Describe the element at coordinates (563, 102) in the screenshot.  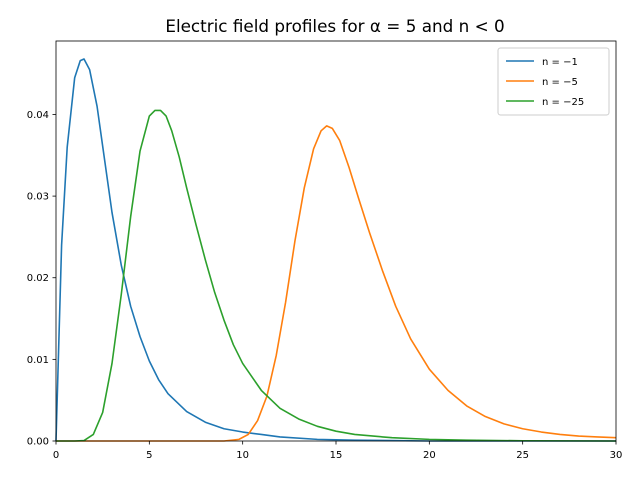
I see `legend-label-3: n = −25` at that location.